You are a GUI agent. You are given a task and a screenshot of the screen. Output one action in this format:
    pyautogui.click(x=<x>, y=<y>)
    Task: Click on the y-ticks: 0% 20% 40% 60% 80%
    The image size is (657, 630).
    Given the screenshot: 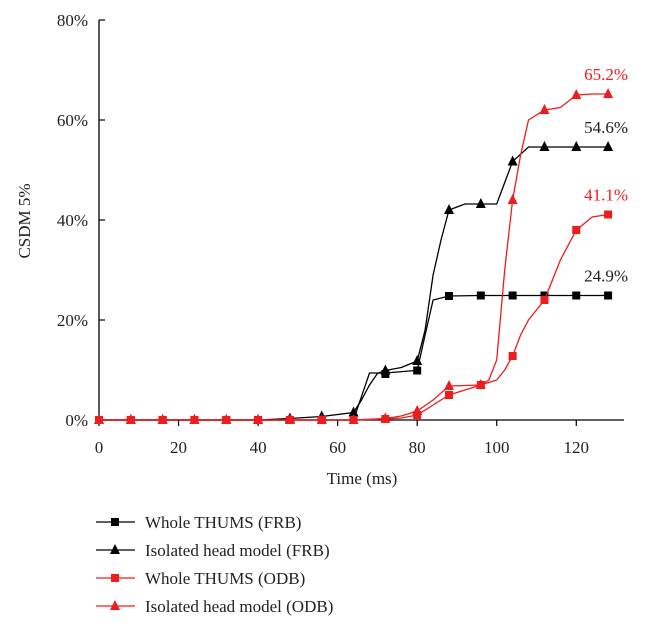 What is the action you would take?
    pyautogui.click(x=81, y=220)
    